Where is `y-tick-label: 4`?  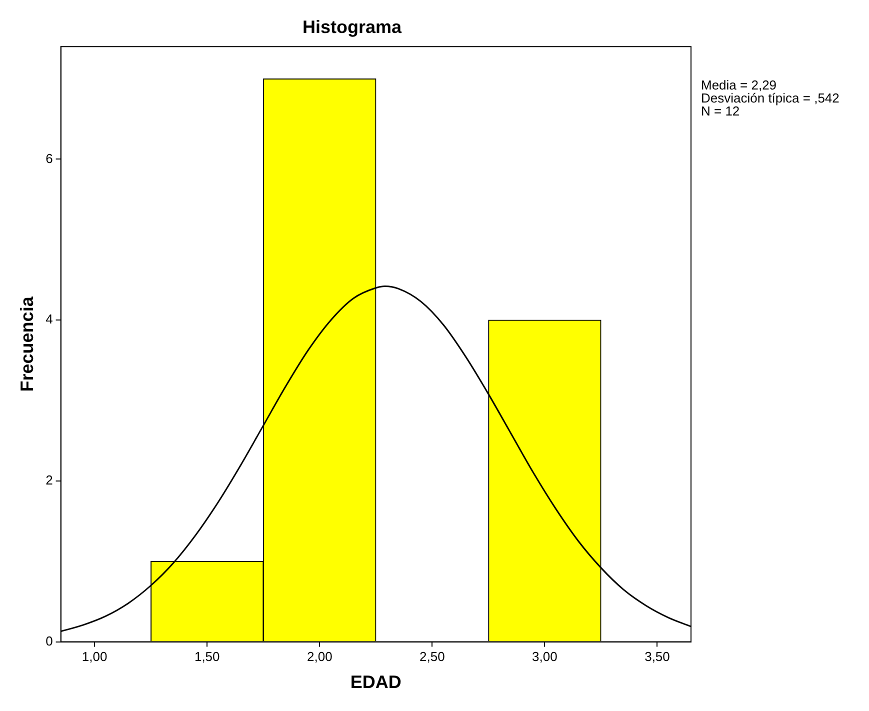
y-tick-label: 4 is located at coordinates (49, 319).